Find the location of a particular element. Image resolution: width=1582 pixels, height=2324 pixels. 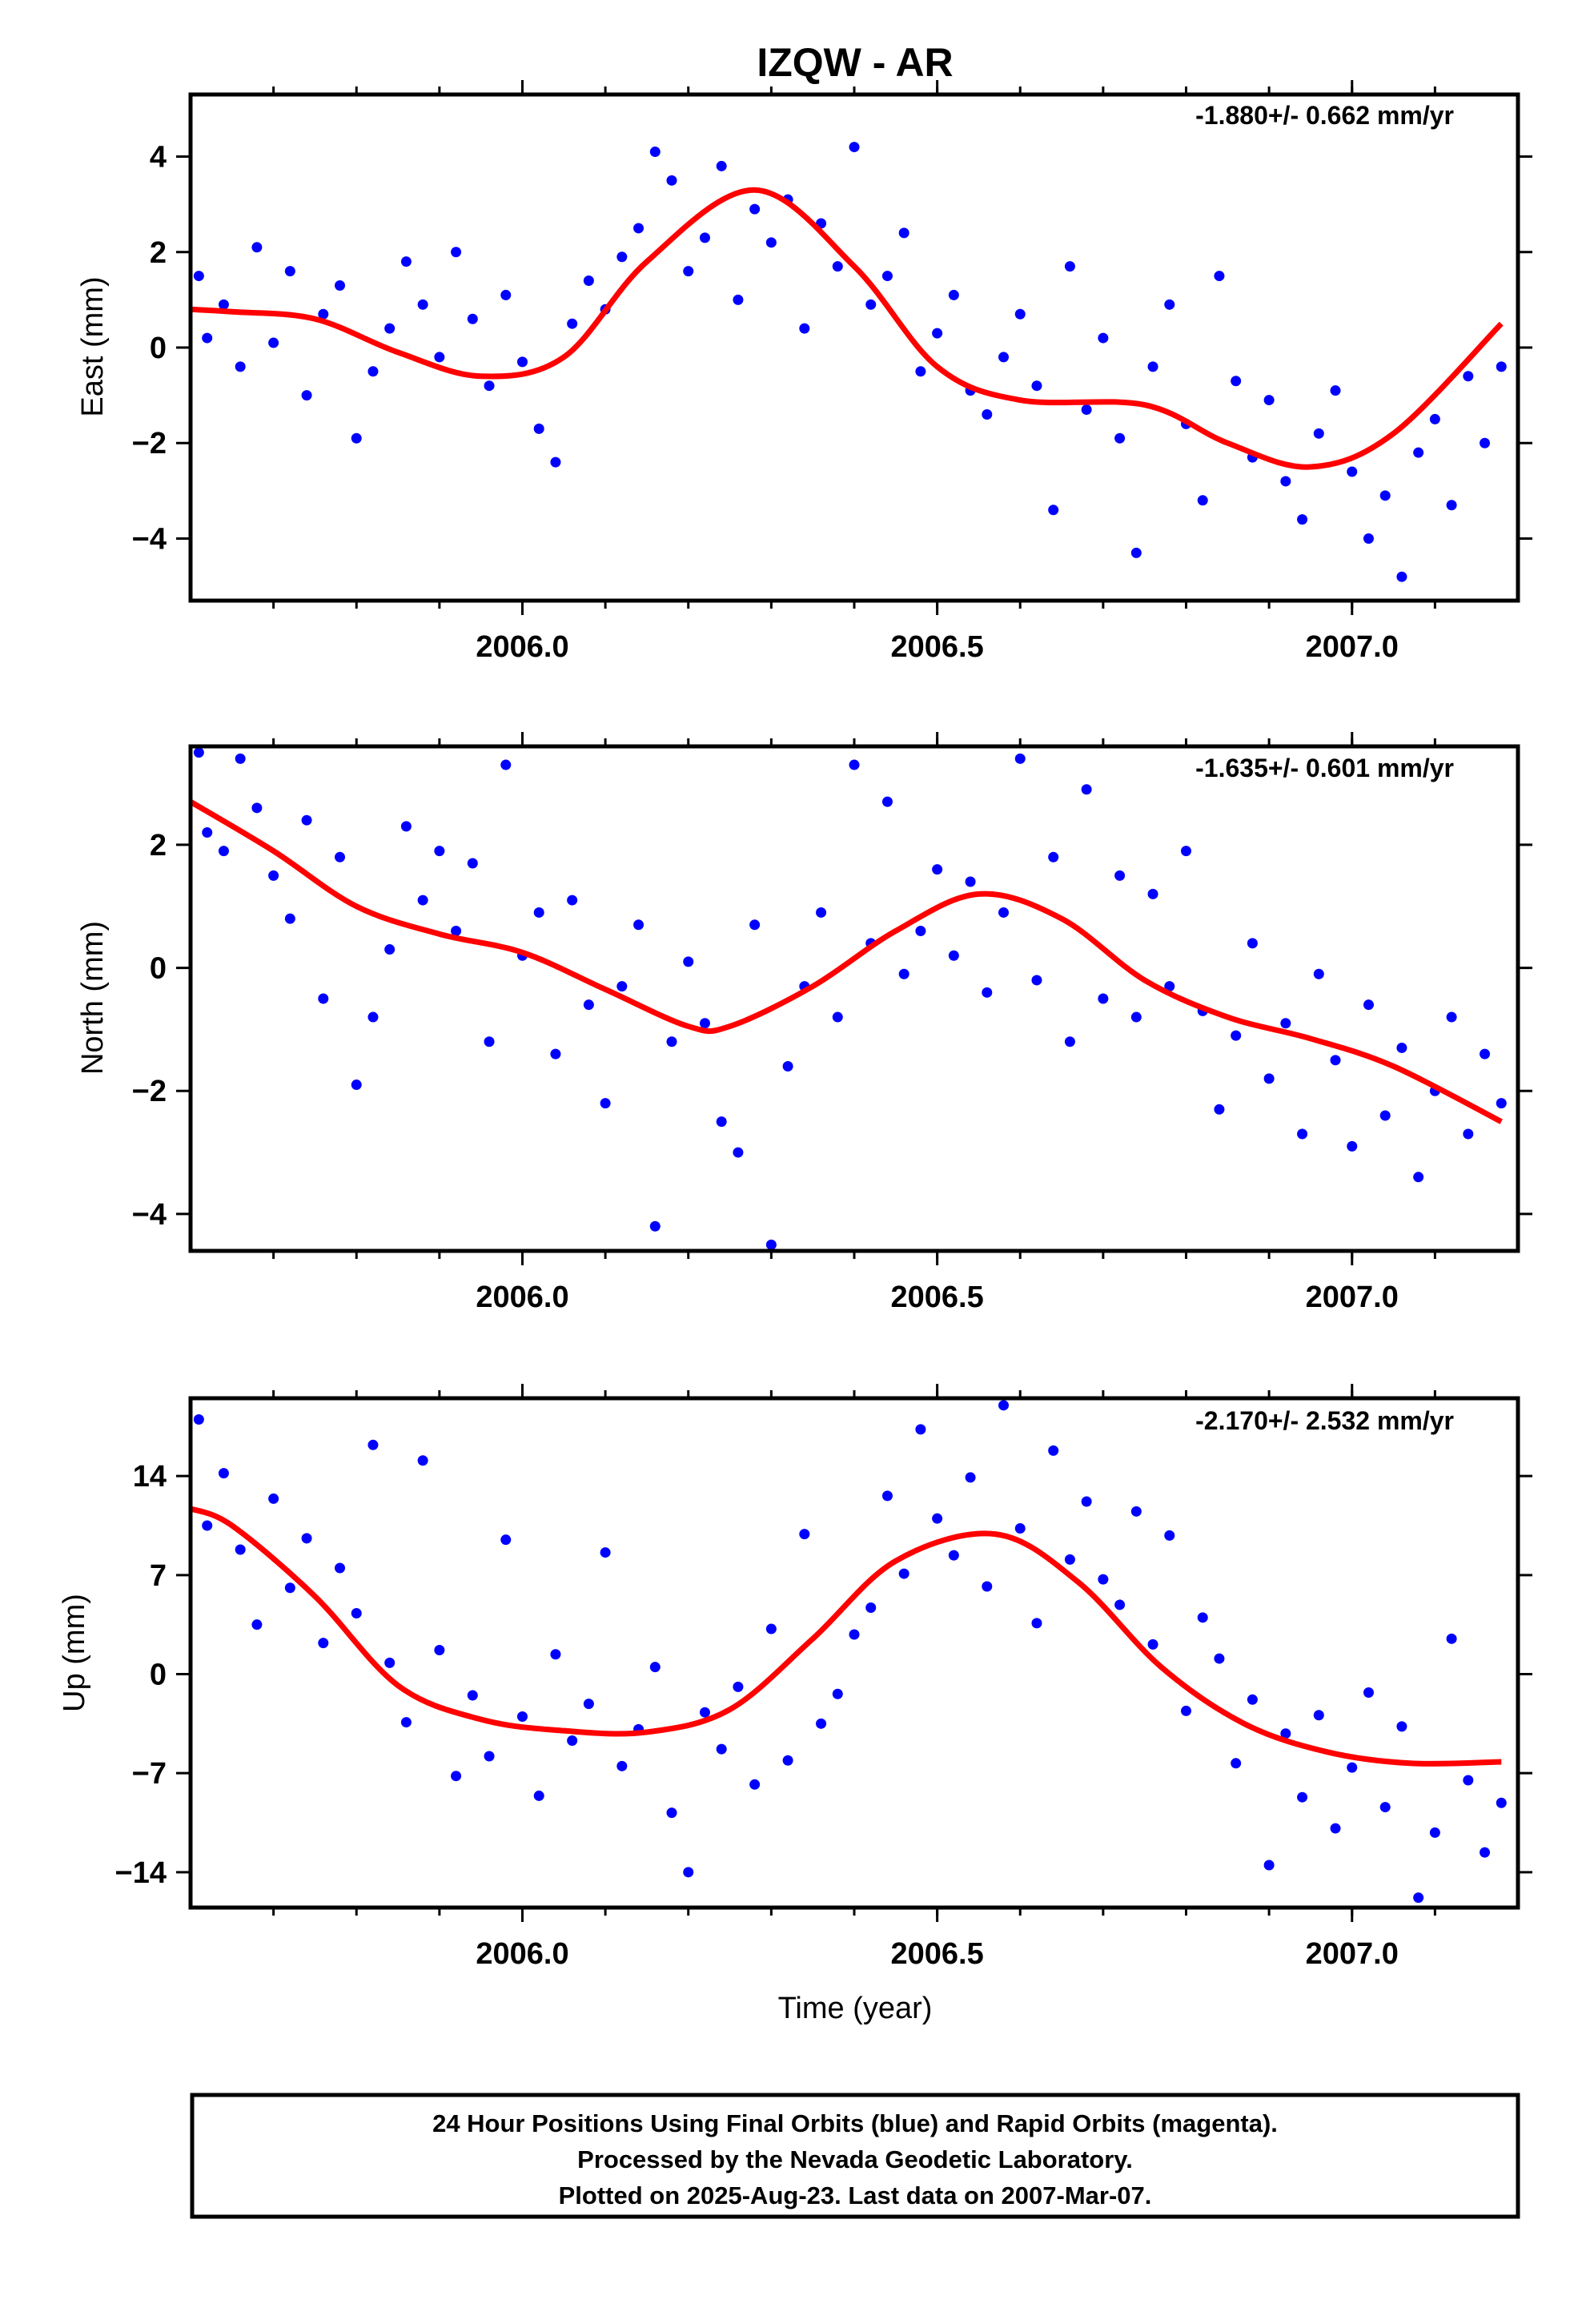

east-ytick-label: 0 is located at coordinates (158, 348).